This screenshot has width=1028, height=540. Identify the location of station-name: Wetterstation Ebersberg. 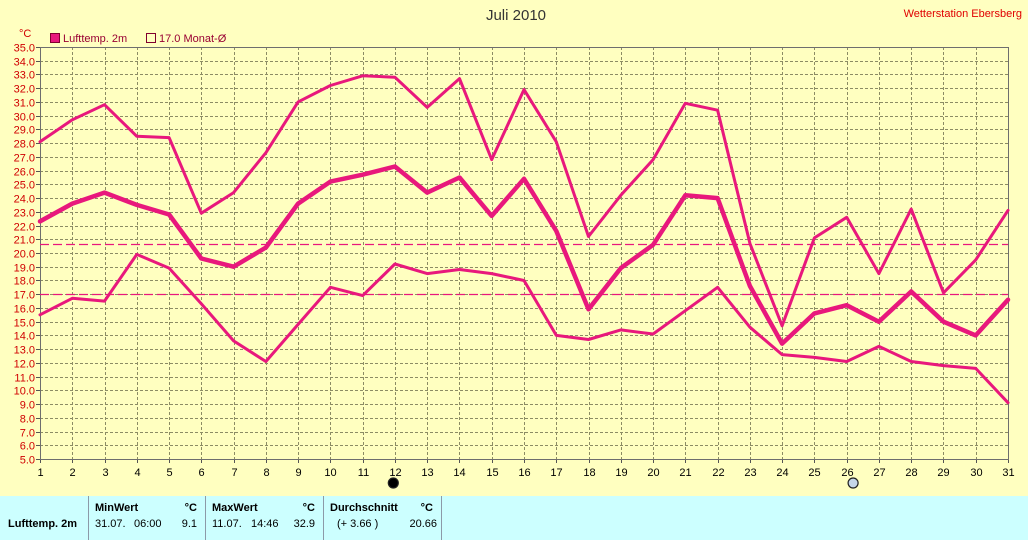
(963, 14).